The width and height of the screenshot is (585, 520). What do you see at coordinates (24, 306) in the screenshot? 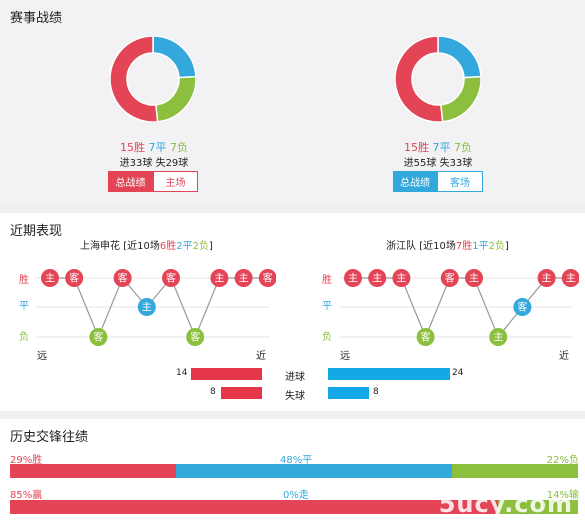
I see `home-y-draw-label: 平` at bounding box center [24, 306].